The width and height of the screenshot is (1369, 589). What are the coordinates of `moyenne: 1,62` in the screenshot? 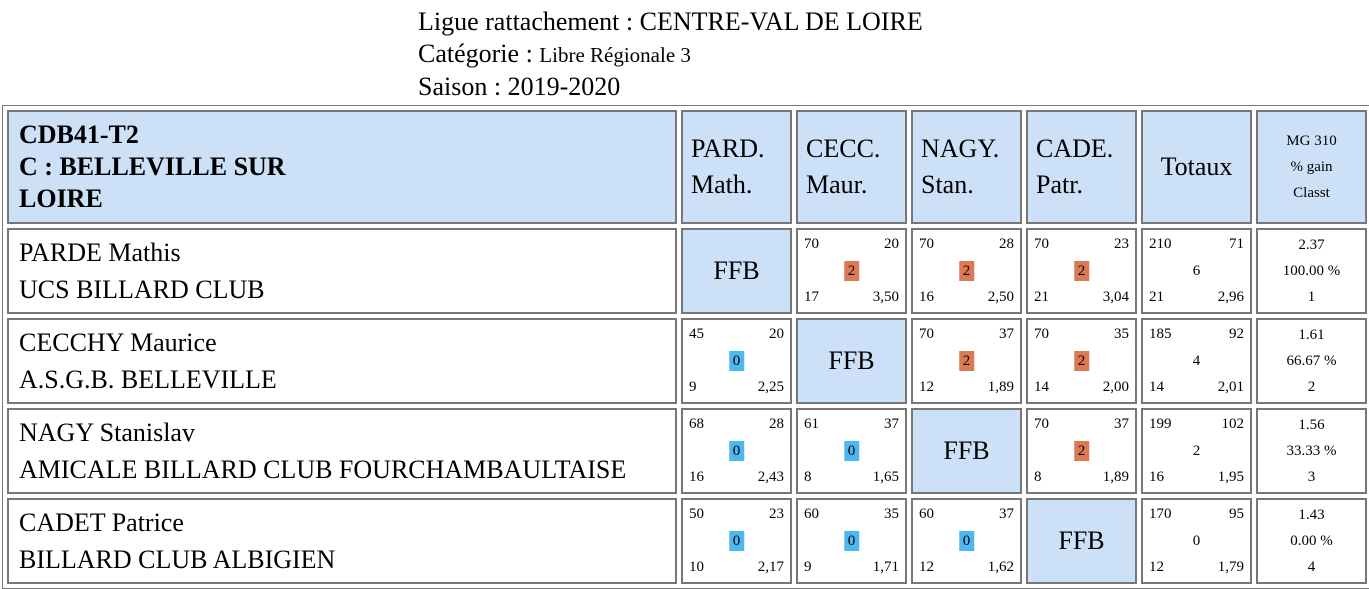 It's located at (1000, 567).